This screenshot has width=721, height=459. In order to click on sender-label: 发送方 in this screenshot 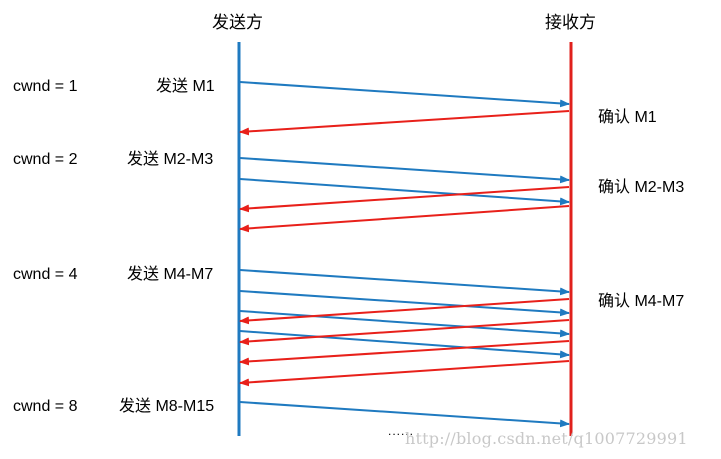, I will do `click(237, 22)`.